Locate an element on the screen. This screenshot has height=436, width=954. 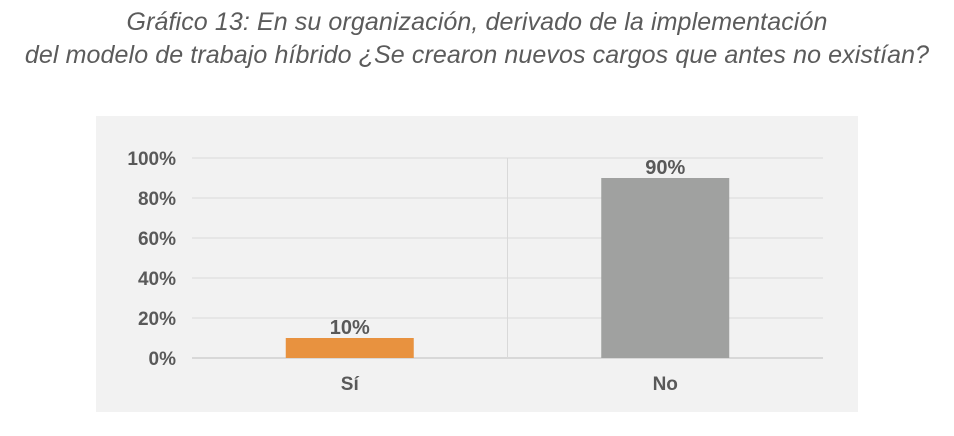
y-tick-label: 40% is located at coordinates (157, 279).